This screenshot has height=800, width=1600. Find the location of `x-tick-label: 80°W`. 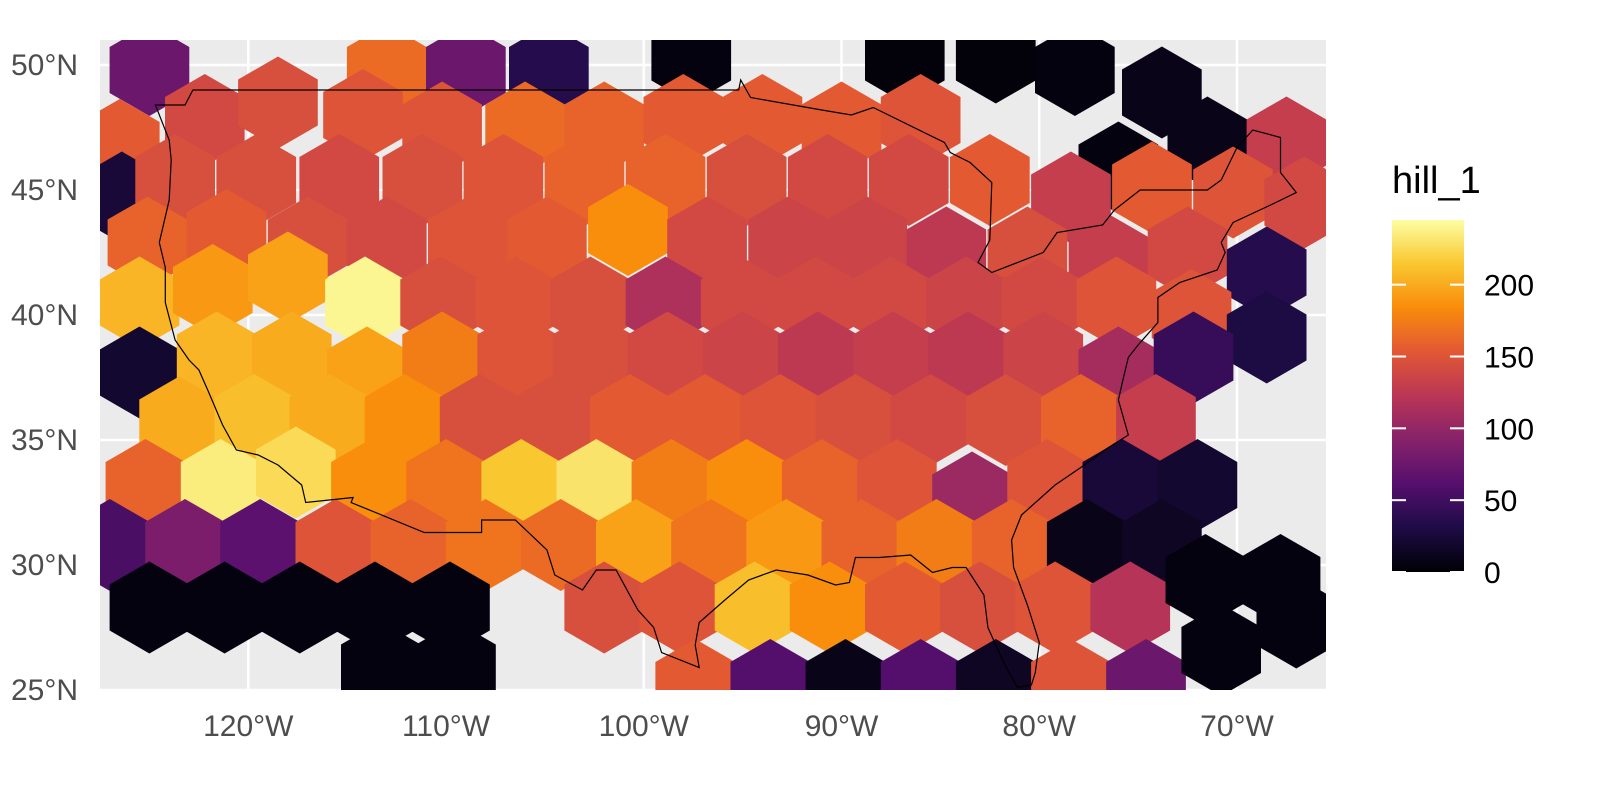

x-tick-label: 80°W is located at coordinates (1039, 726).